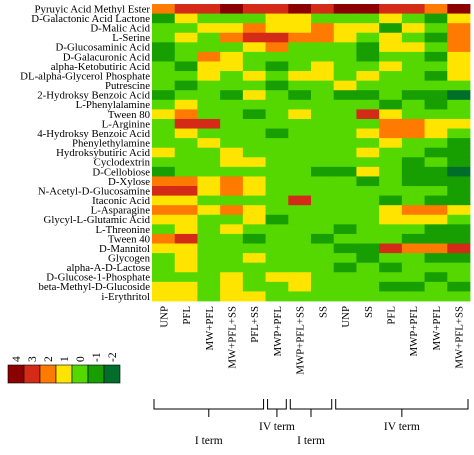 This screenshot has width=474, height=455. I want to click on group-bracket, so click(311, 404).